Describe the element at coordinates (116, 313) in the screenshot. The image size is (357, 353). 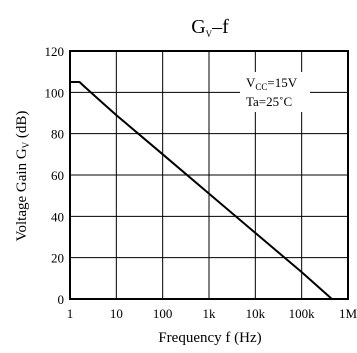
I see `x-tick-label: 10` at that location.